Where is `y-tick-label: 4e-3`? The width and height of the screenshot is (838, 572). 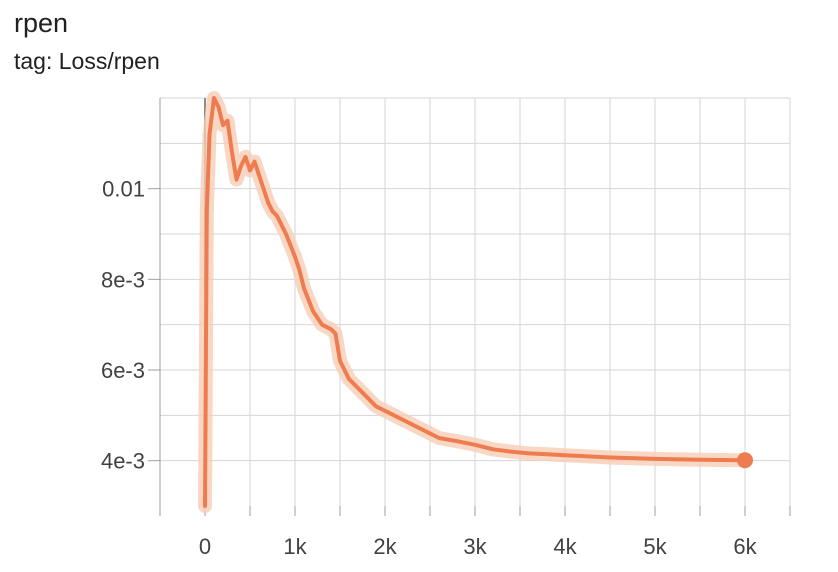
y-tick-label: 4e-3 is located at coordinates (123, 461).